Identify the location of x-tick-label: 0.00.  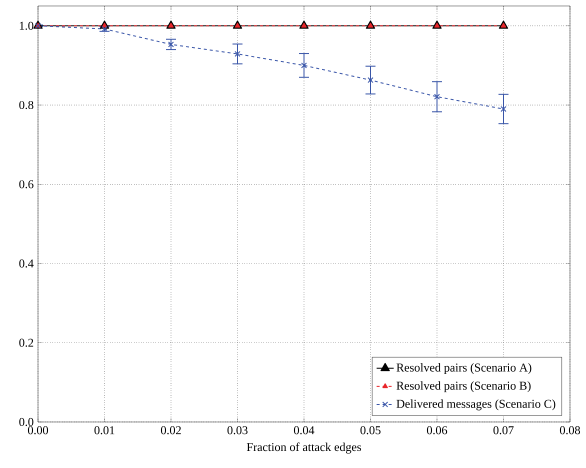
(38, 430).